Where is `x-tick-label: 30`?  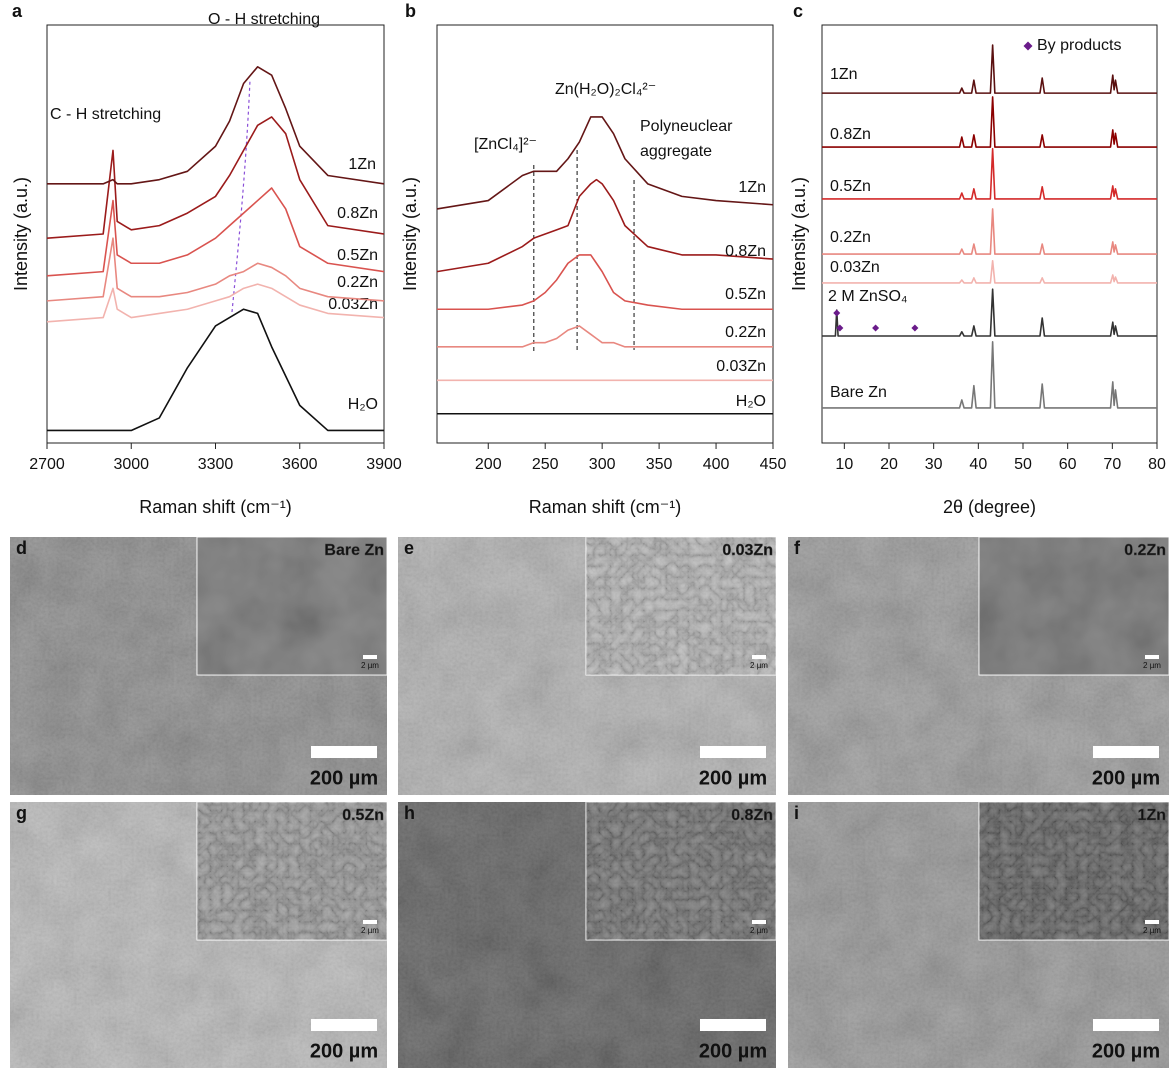 x-tick-label: 30 is located at coordinates (934, 464).